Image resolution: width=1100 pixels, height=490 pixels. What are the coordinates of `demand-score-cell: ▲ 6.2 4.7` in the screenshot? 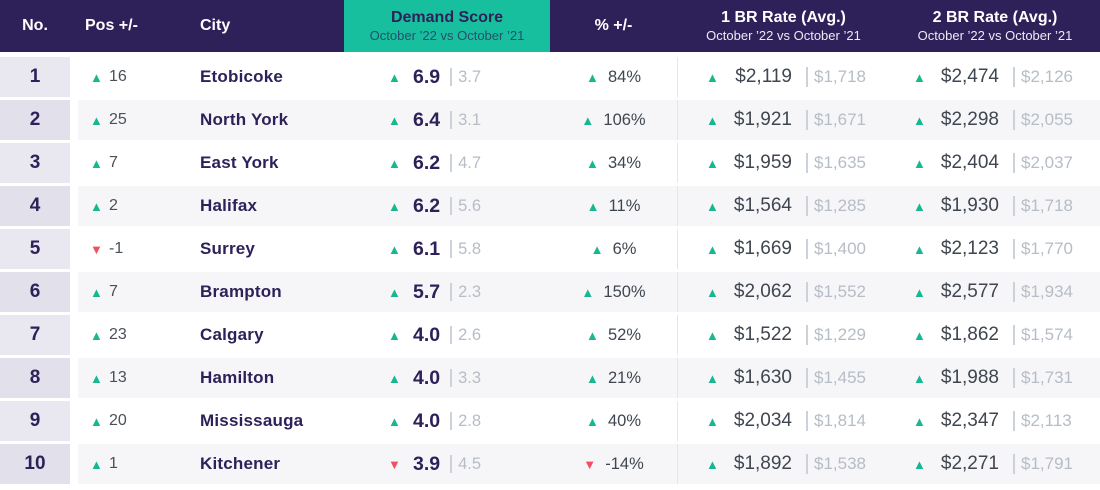 It's located at (447, 163).